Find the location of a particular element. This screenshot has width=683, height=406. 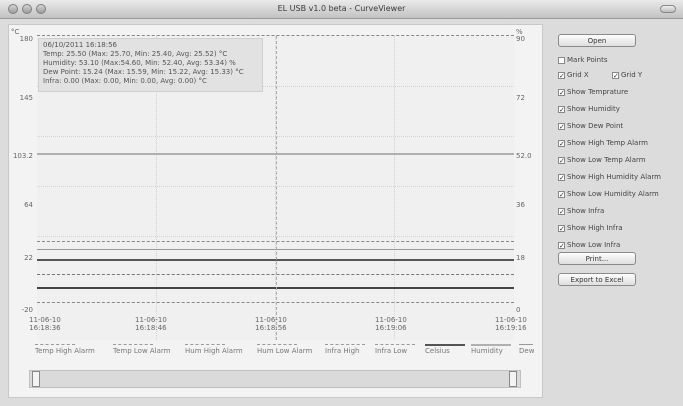

show-low-temp-alarm-checkbox: ✓ Show Low Temp Alarm is located at coordinates (602, 160).